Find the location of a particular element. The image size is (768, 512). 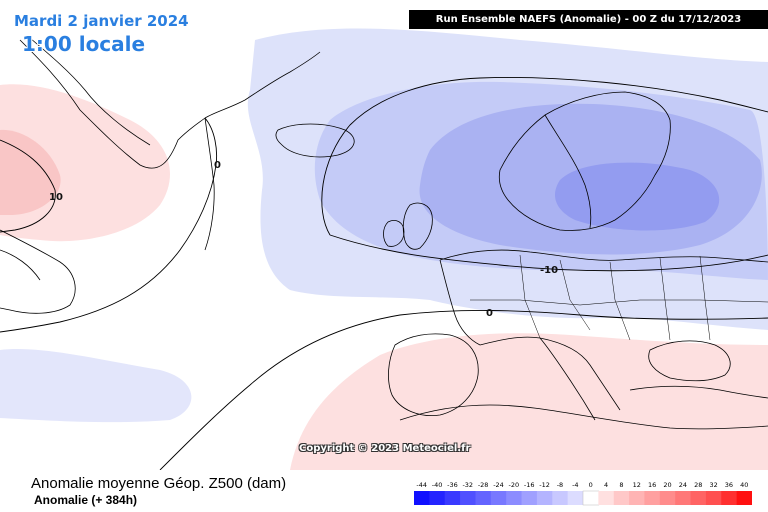

legend-tick-label: -44 is located at coordinates (421, 485).